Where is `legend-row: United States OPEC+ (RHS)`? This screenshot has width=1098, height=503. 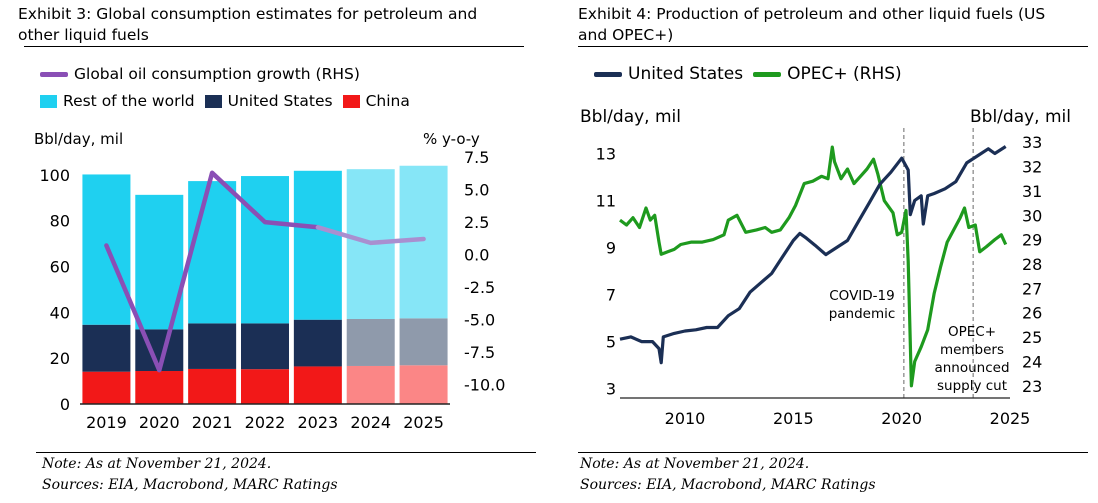
legend-row: United States OPEC+ (RHS) is located at coordinates (748, 74).